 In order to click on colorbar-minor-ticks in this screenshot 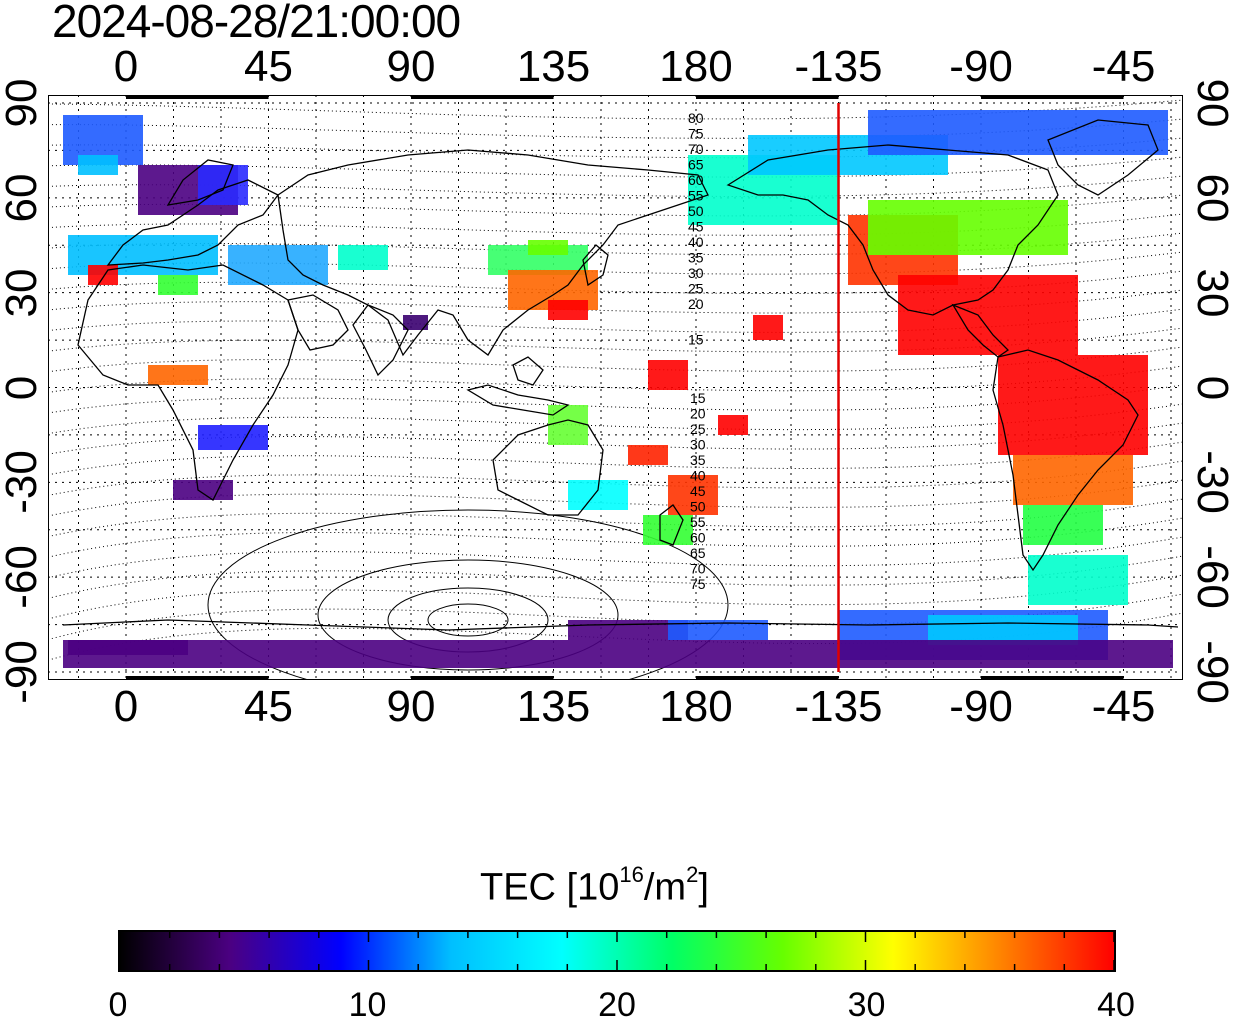, I will do `click(617, 951)`.